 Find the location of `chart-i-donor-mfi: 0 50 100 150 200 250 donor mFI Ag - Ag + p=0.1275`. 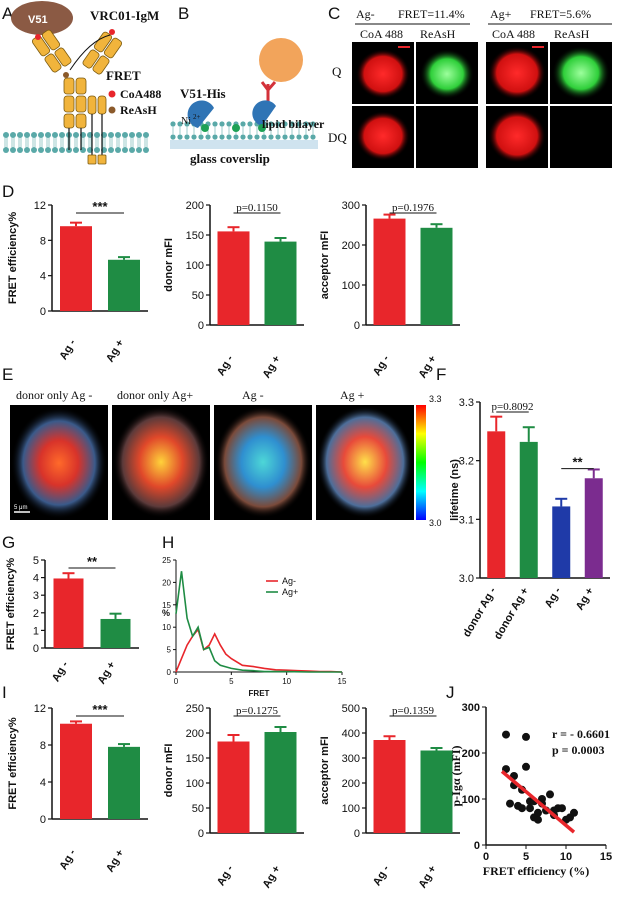

chart-i-donor-mfi: 0 50 100 150 200 250 donor mFI Ag - Ag + p=0.1275 is located at coordinates (233, 796).